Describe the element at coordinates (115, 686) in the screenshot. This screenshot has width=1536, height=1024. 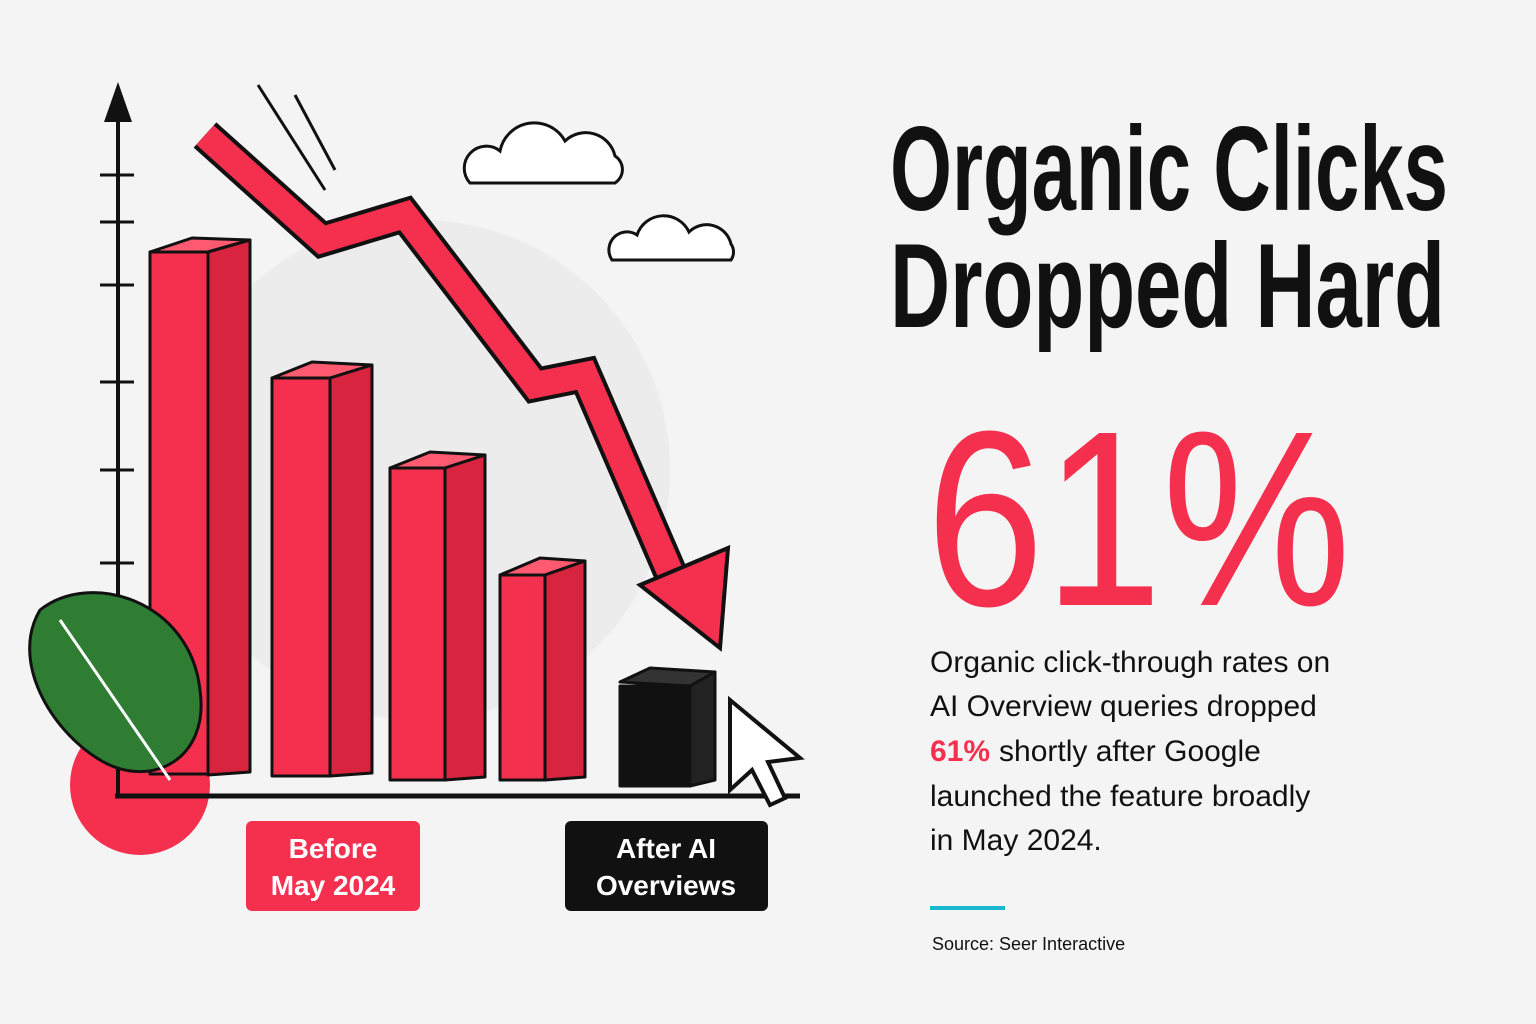
I see `leaf` at that location.